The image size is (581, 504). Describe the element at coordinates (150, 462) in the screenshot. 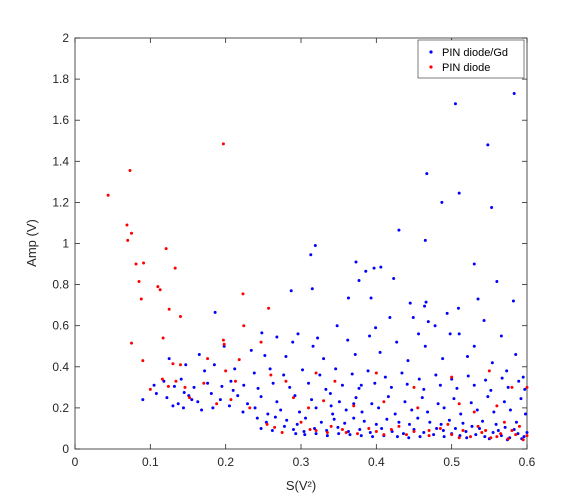

I see `x-tick-label: 0.1` at that location.